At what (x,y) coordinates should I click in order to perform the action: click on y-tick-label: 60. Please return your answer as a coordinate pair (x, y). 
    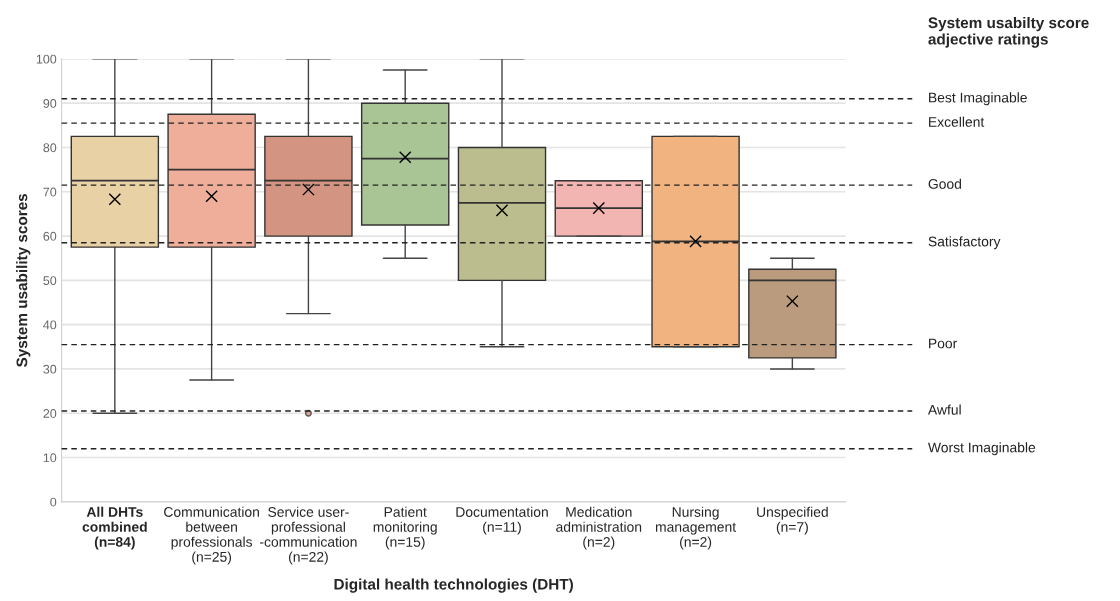
    Looking at the image, I should click on (50, 236).